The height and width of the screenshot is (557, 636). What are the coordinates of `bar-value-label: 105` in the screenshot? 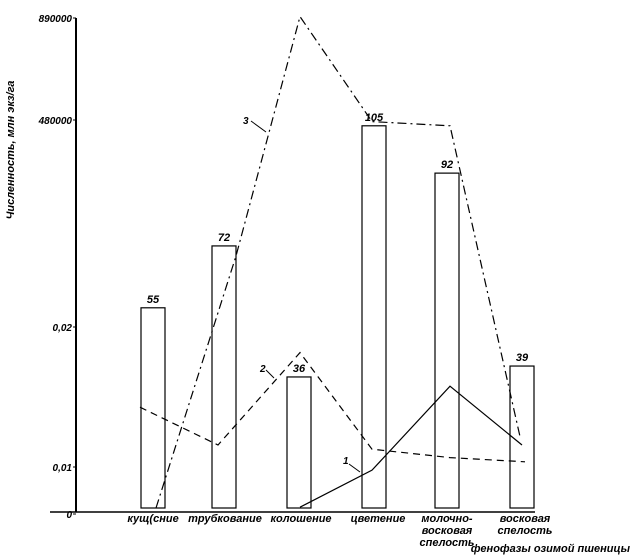 It's located at (374, 118).